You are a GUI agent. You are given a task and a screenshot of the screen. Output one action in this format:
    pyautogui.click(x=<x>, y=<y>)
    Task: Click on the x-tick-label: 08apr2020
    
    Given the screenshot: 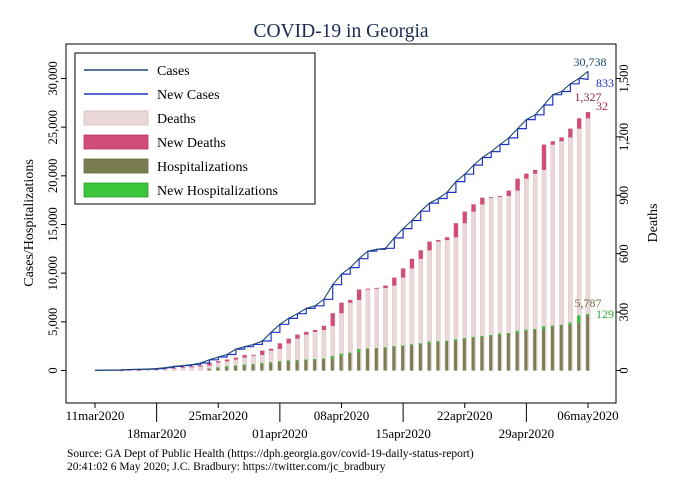 What is the action you would take?
    pyautogui.click(x=342, y=415)
    